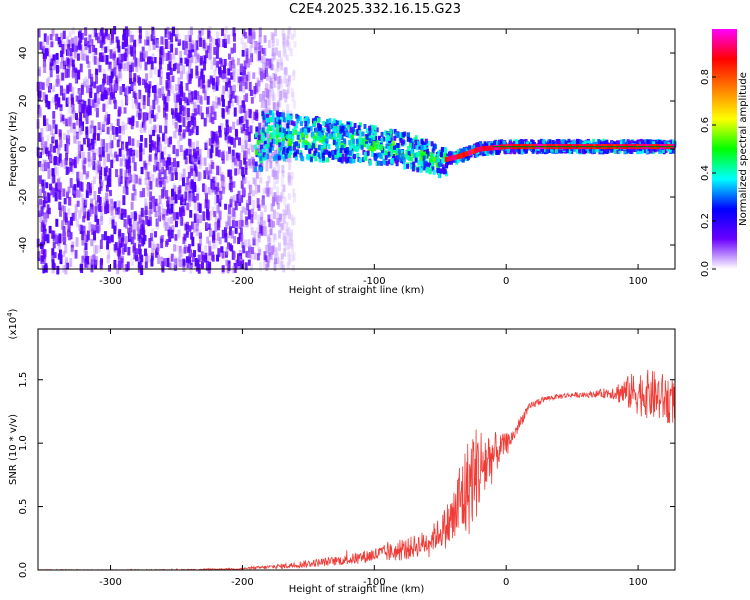  What do you see at coordinates (242, 582) in the screenshot?
I see `snr-x-tick-label: -200` at bounding box center [242, 582].